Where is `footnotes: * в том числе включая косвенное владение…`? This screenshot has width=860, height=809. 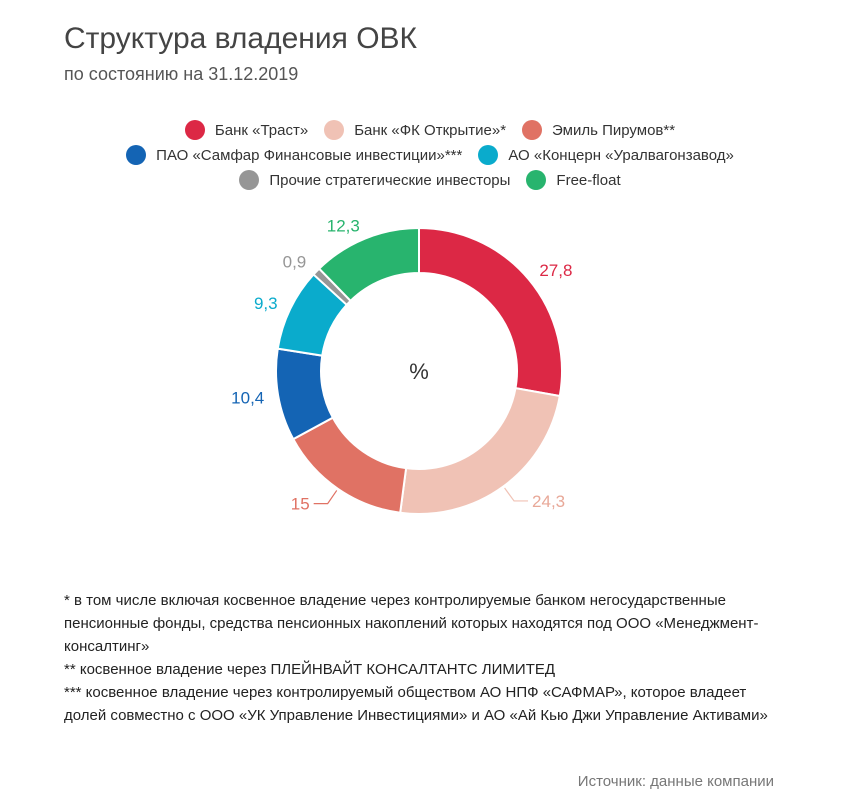 footnotes: * в том числе включая косвенное владение… is located at coordinates (424, 658).